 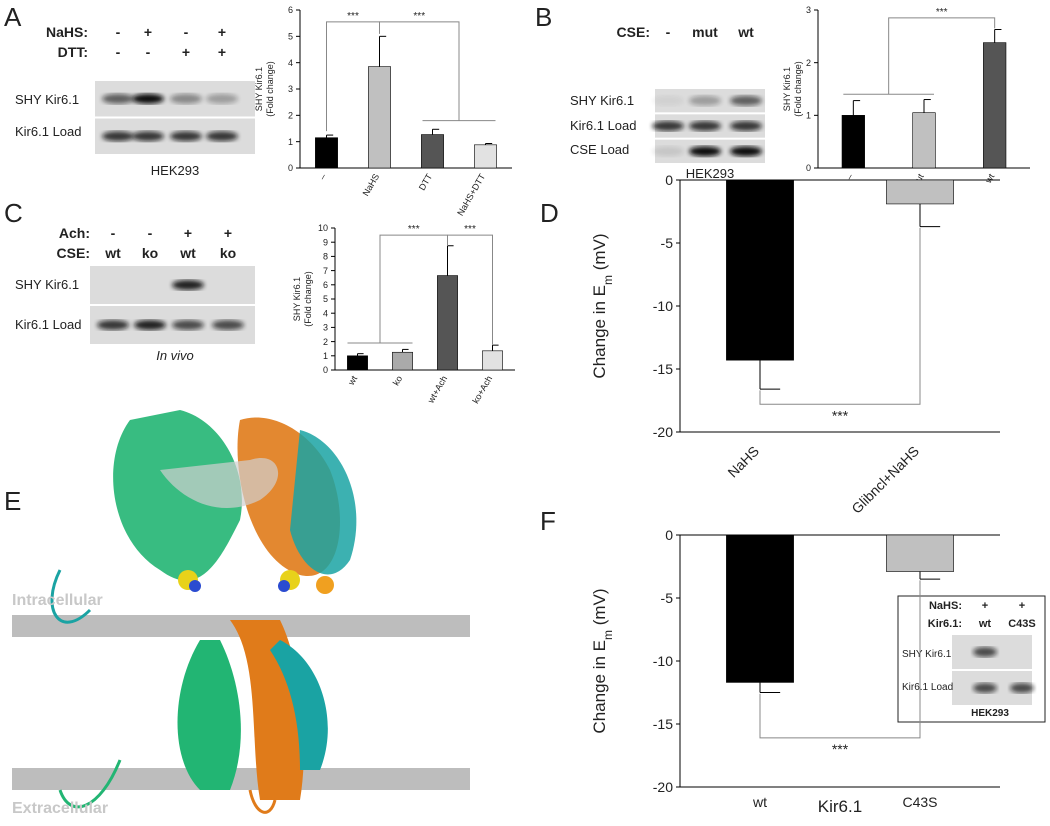 What do you see at coordinates (290, 10) in the screenshot?
I see `y-tick-label: 6` at bounding box center [290, 10].